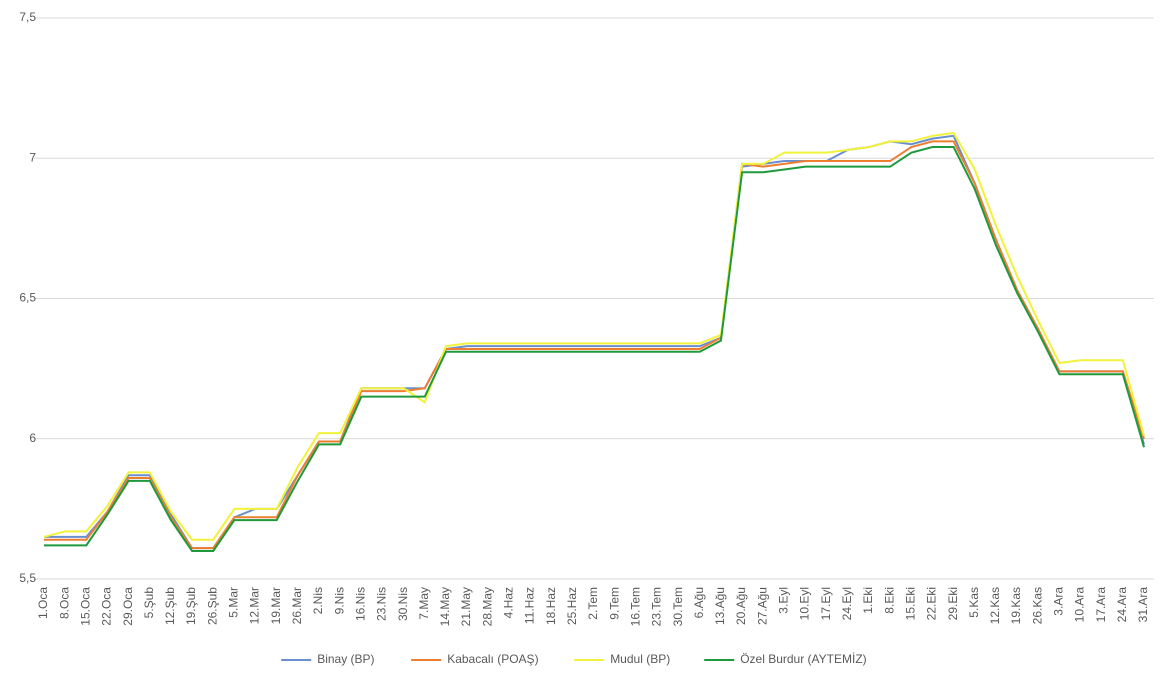 This screenshot has width=1164, height=684. I want to click on x-tick-label: 8.Eki, so click(889, 600).